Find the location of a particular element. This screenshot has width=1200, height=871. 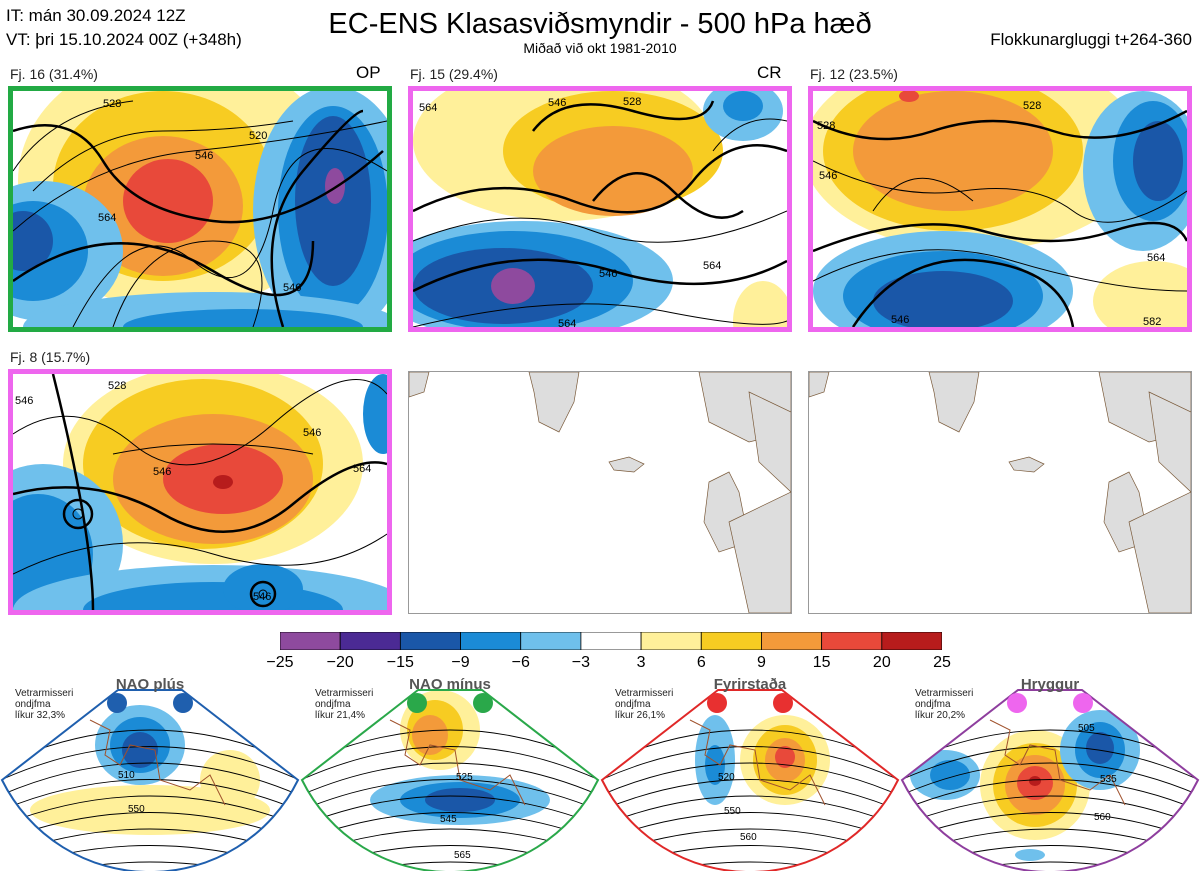

colorbar-tick-label: 6 is located at coordinates (701, 662).